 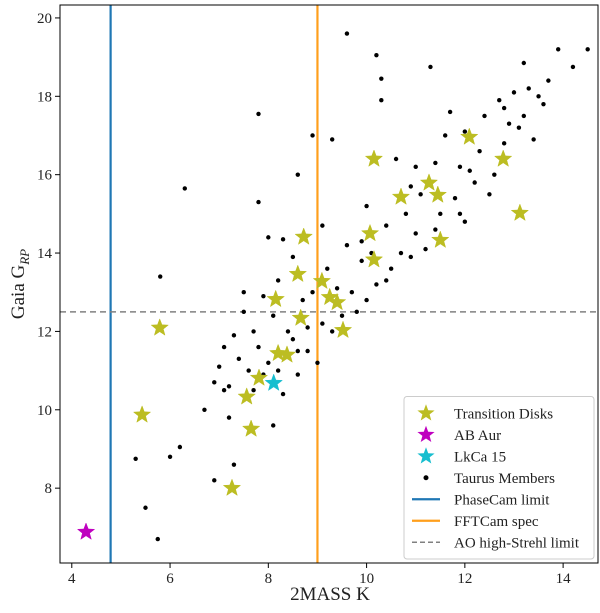 What do you see at coordinates (480, 457) in the screenshot?
I see `legend-label: LkCa 15` at bounding box center [480, 457].